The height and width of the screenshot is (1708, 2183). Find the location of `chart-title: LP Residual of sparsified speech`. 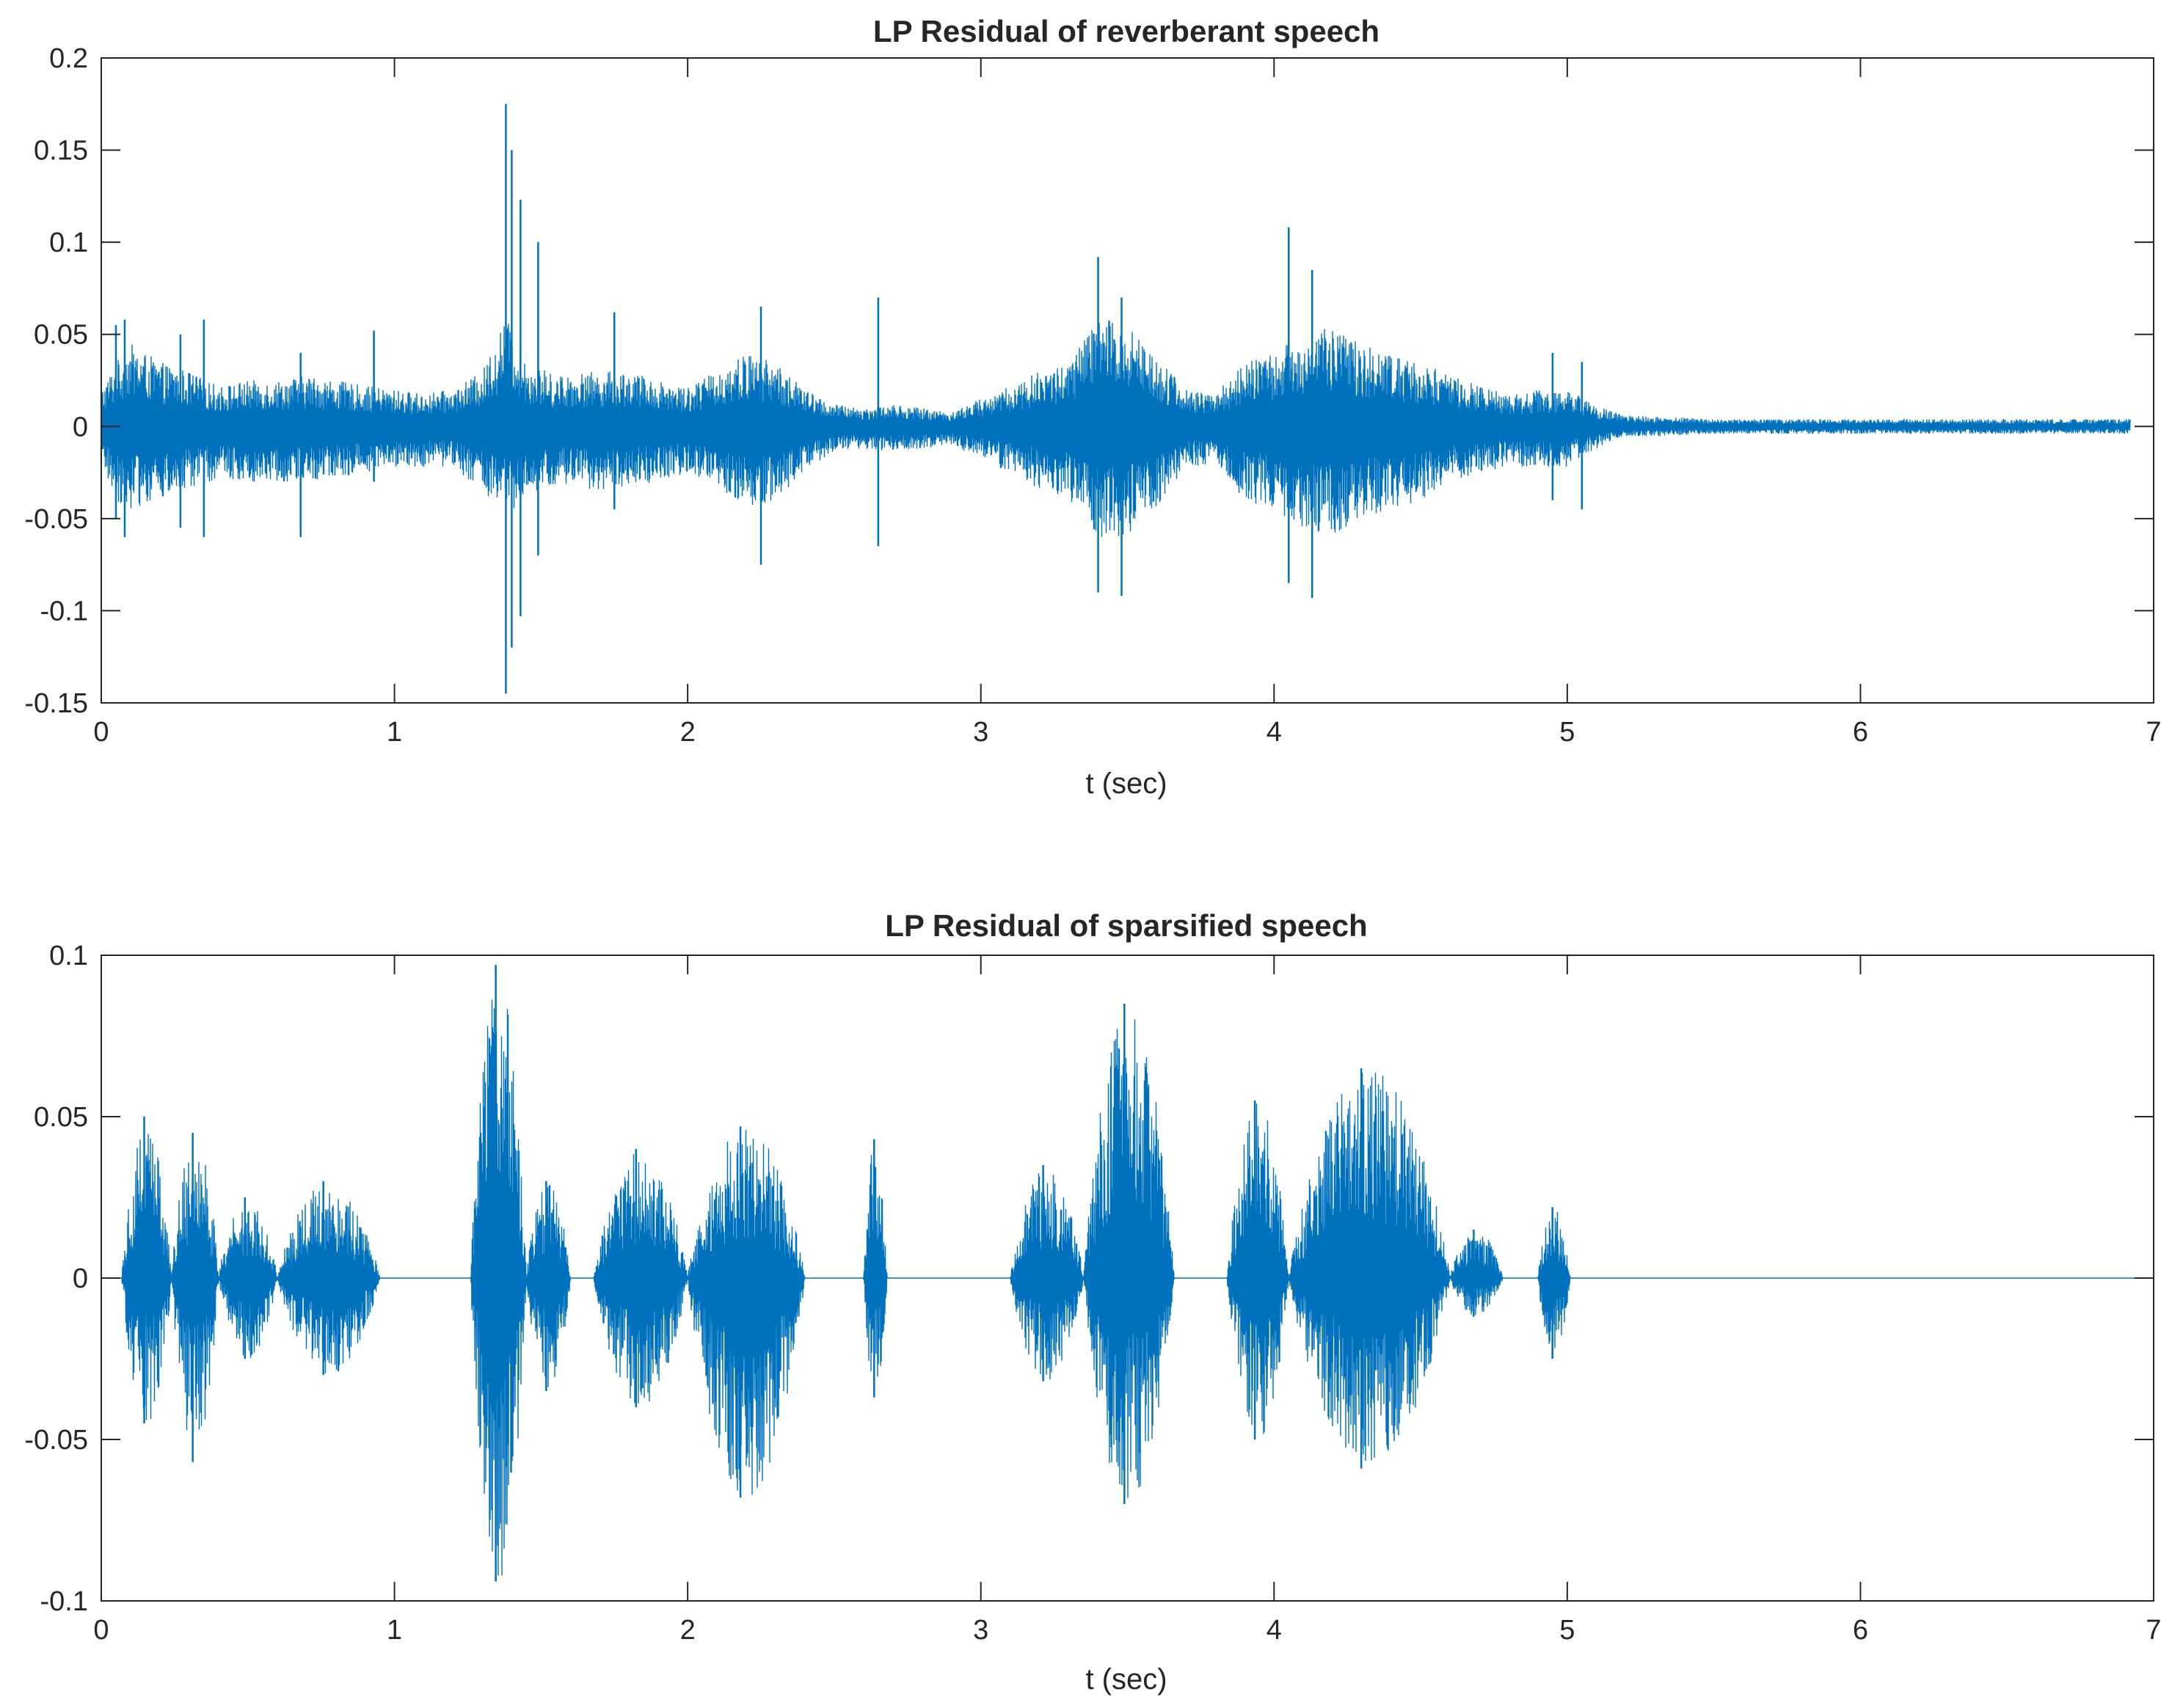

chart-title: LP Residual of sparsified speech is located at coordinates (1126, 925).